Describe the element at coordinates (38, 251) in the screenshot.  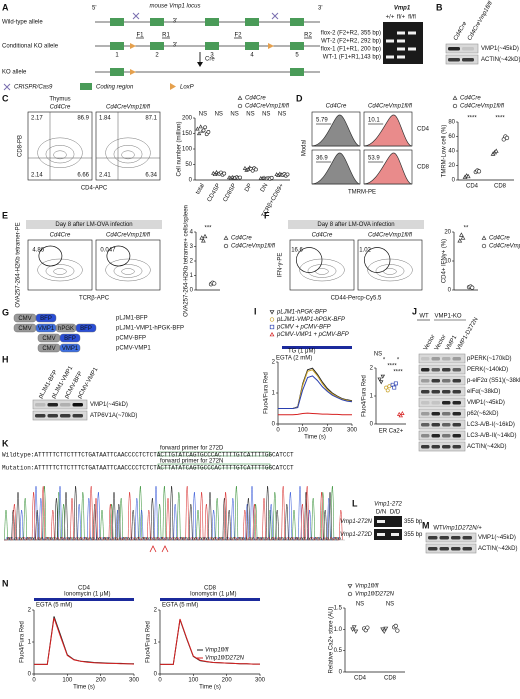
I see `label: 4.86` at that location.